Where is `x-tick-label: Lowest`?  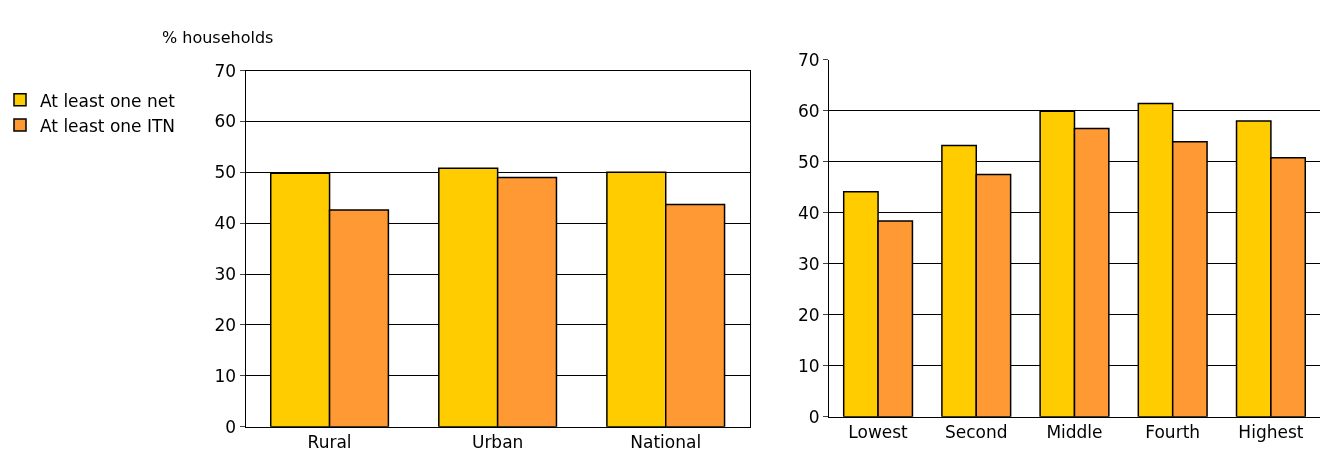
x-tick-label: Lowest is located at coordinates (878, 432).